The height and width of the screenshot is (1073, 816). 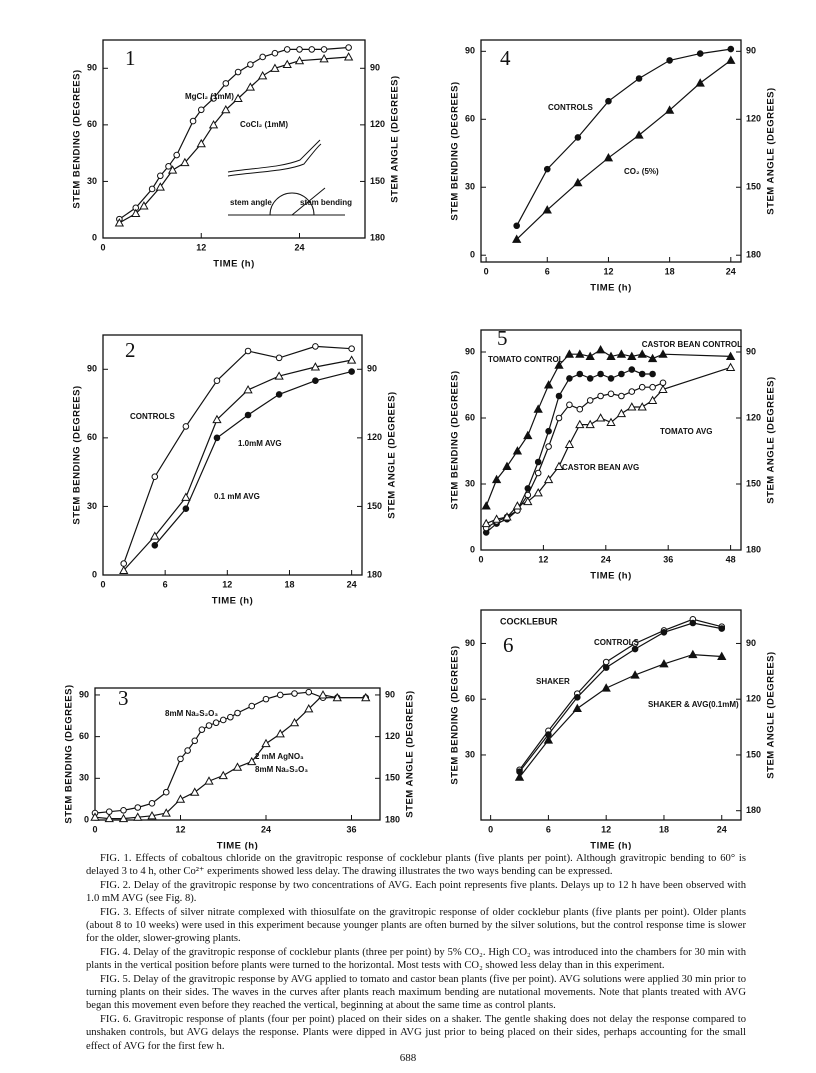 I want to click on y2-tick-label: 180, so click(x=753, y=810).